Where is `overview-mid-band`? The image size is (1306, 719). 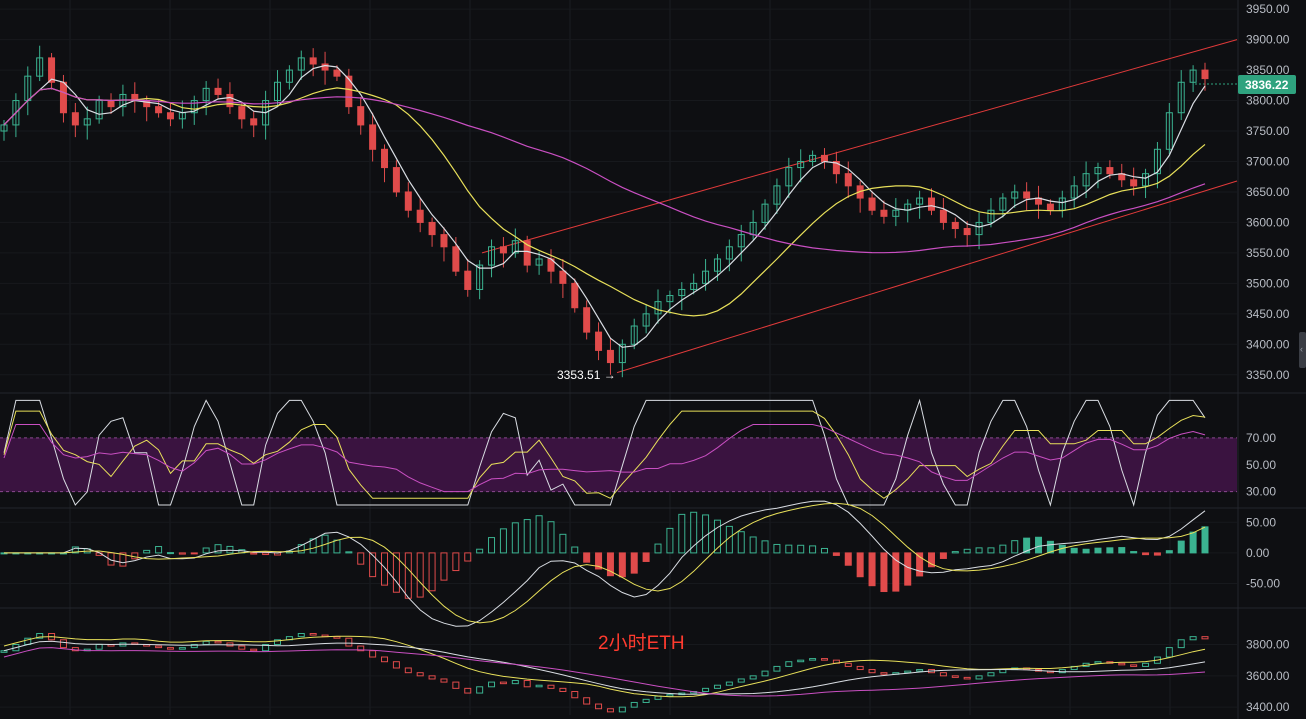
overview-mid-band is located at coordinates (604, 667).